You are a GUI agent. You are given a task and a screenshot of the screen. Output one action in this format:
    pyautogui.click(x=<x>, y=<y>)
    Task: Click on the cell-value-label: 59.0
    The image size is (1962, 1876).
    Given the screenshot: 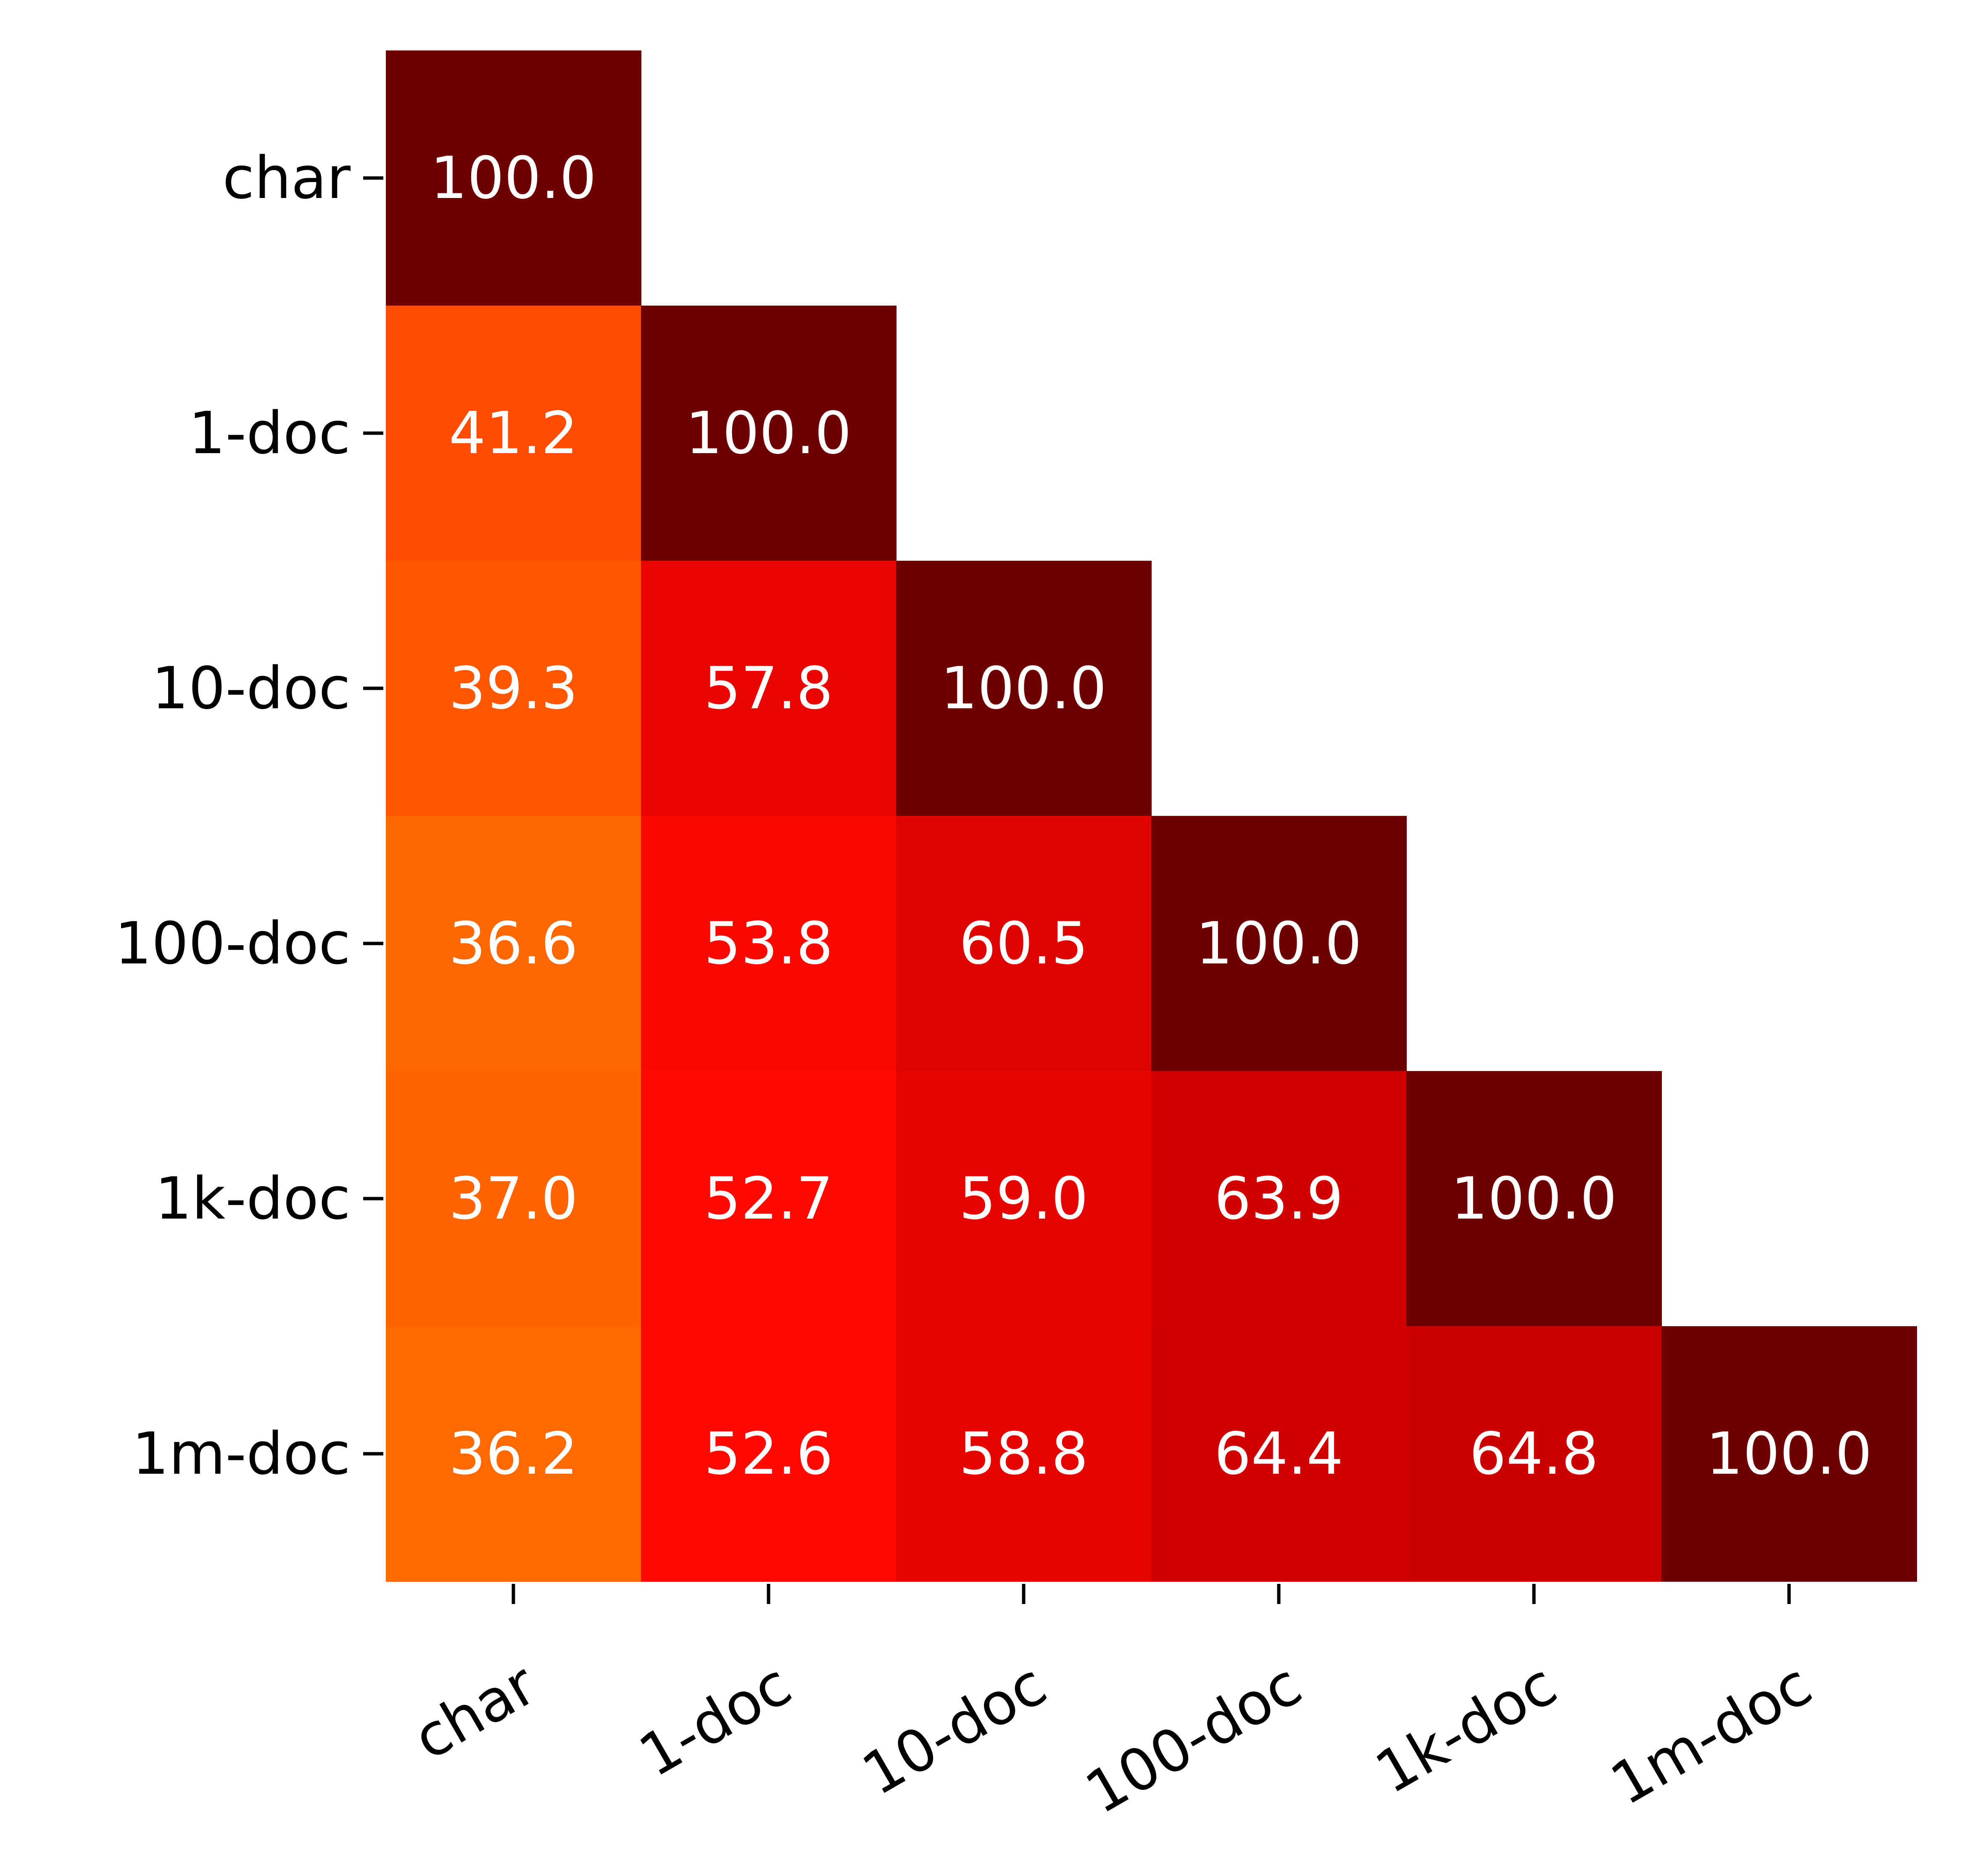 What is the action you would take?
    pyautogui.click(x=1023, y=1198)
    